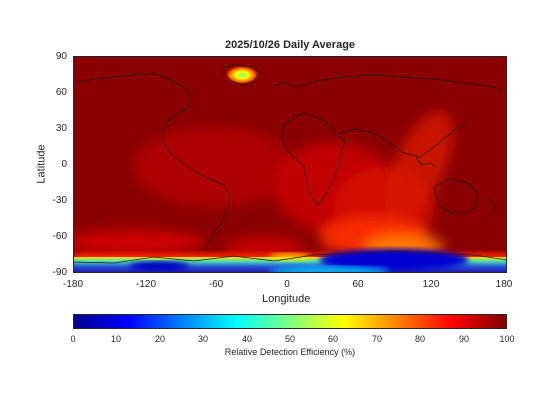  What do you see at coordinates (290, 45) in the screenshot?
I see `map-title: 2025/10/26 Daily Average` at bounding box center [290, 45].